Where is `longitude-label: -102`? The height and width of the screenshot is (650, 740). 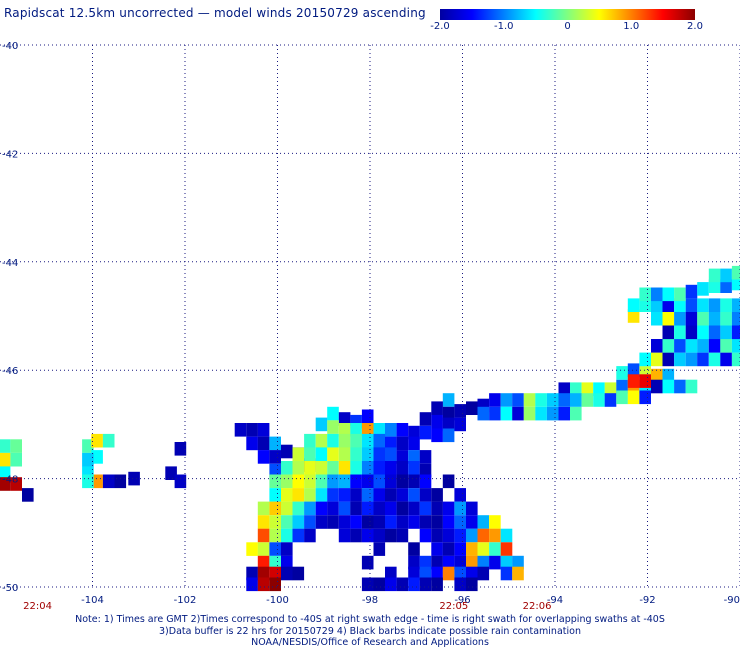
longitude-label: -102 is located at coordinates (185, 600).